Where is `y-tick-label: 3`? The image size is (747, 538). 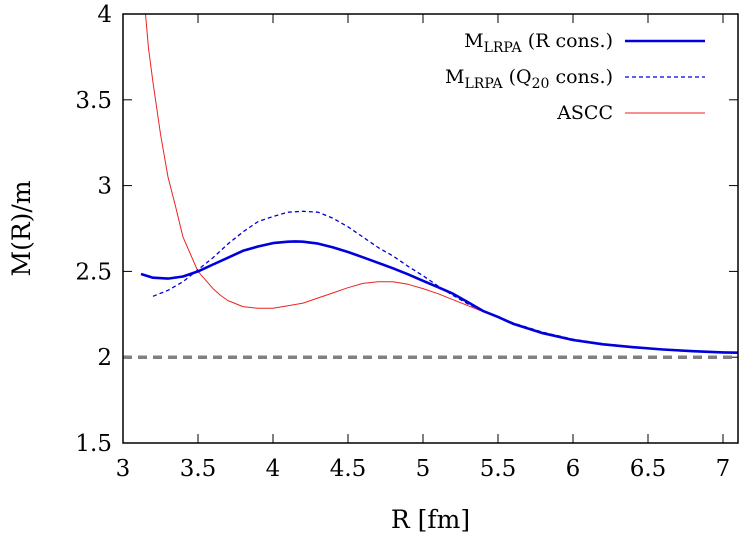 y-tick-label: 3 is located at coordinates (104, 187).